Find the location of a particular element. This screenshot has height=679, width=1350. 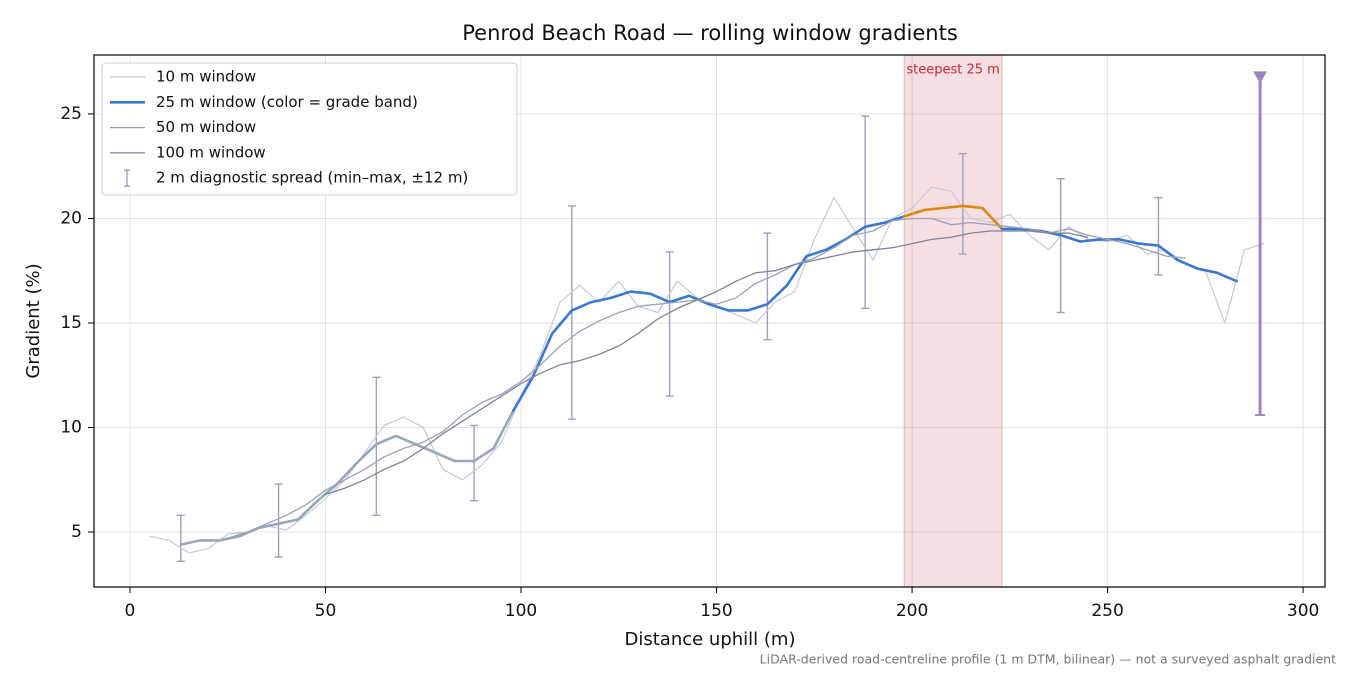

highlight-label: steepest 25 m is located at coordinates (952, 70).